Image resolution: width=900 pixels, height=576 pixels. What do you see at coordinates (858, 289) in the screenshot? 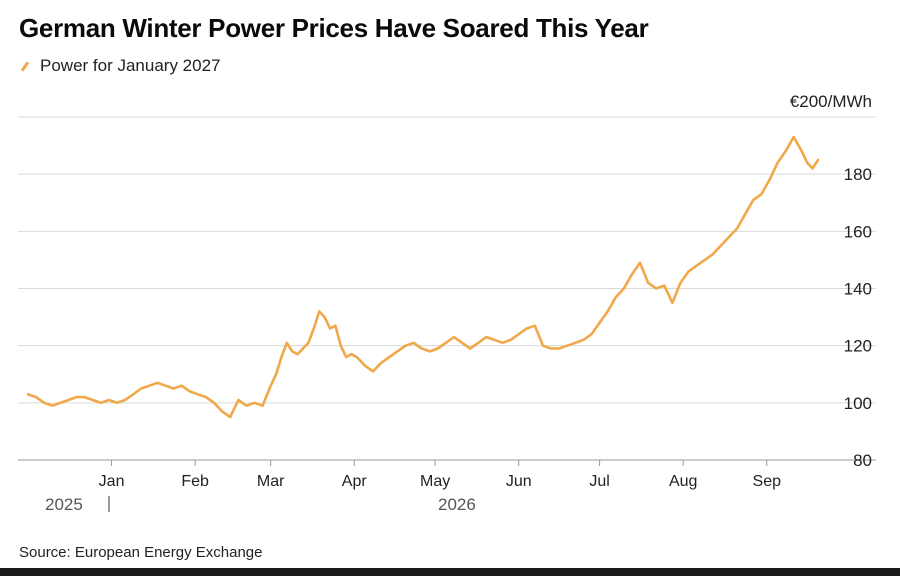
I see `y-tick-label: 140` at bounding box center [858, 289].